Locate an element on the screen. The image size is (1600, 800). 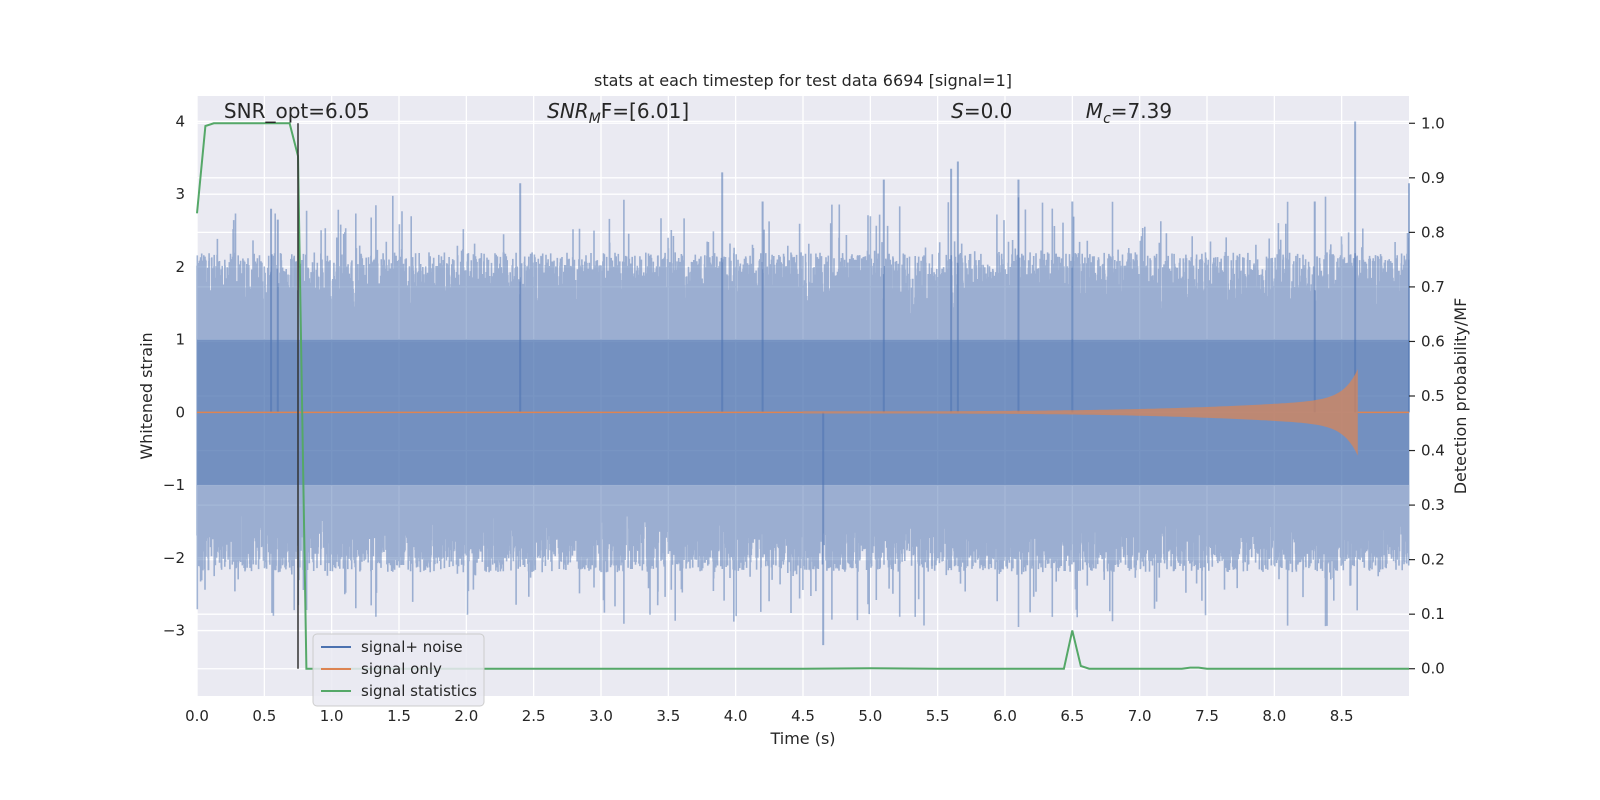
right-tick-label: 0.7 is located at coordinates (1433, 287).